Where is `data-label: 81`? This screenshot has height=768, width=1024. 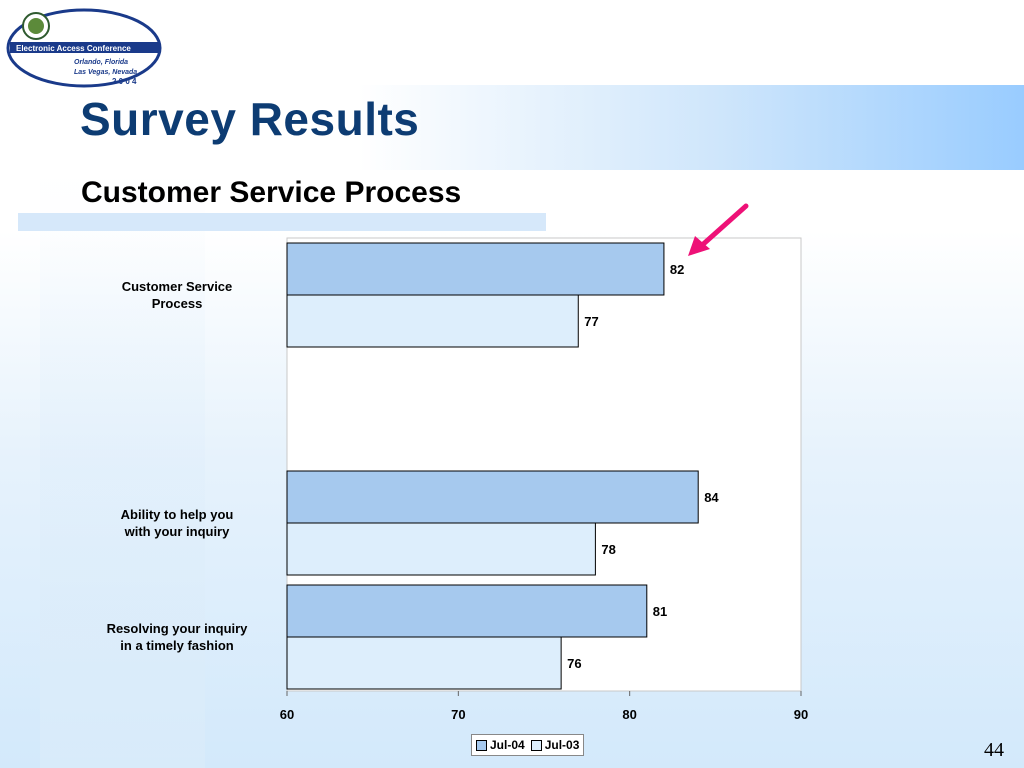 data-label: 81 is located at coordinates (660, 611).